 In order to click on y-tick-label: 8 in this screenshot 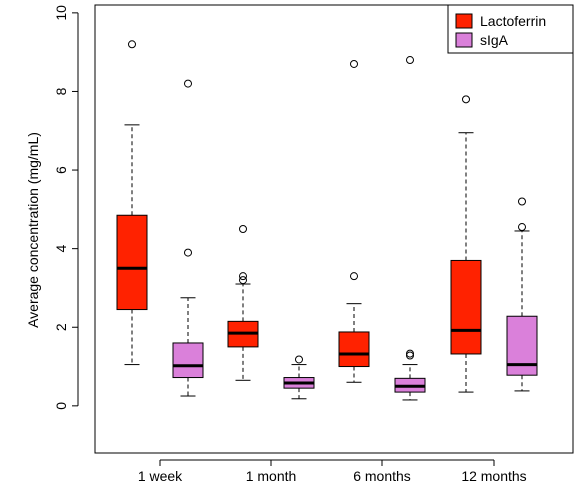, I will do `click(61, 91)`.